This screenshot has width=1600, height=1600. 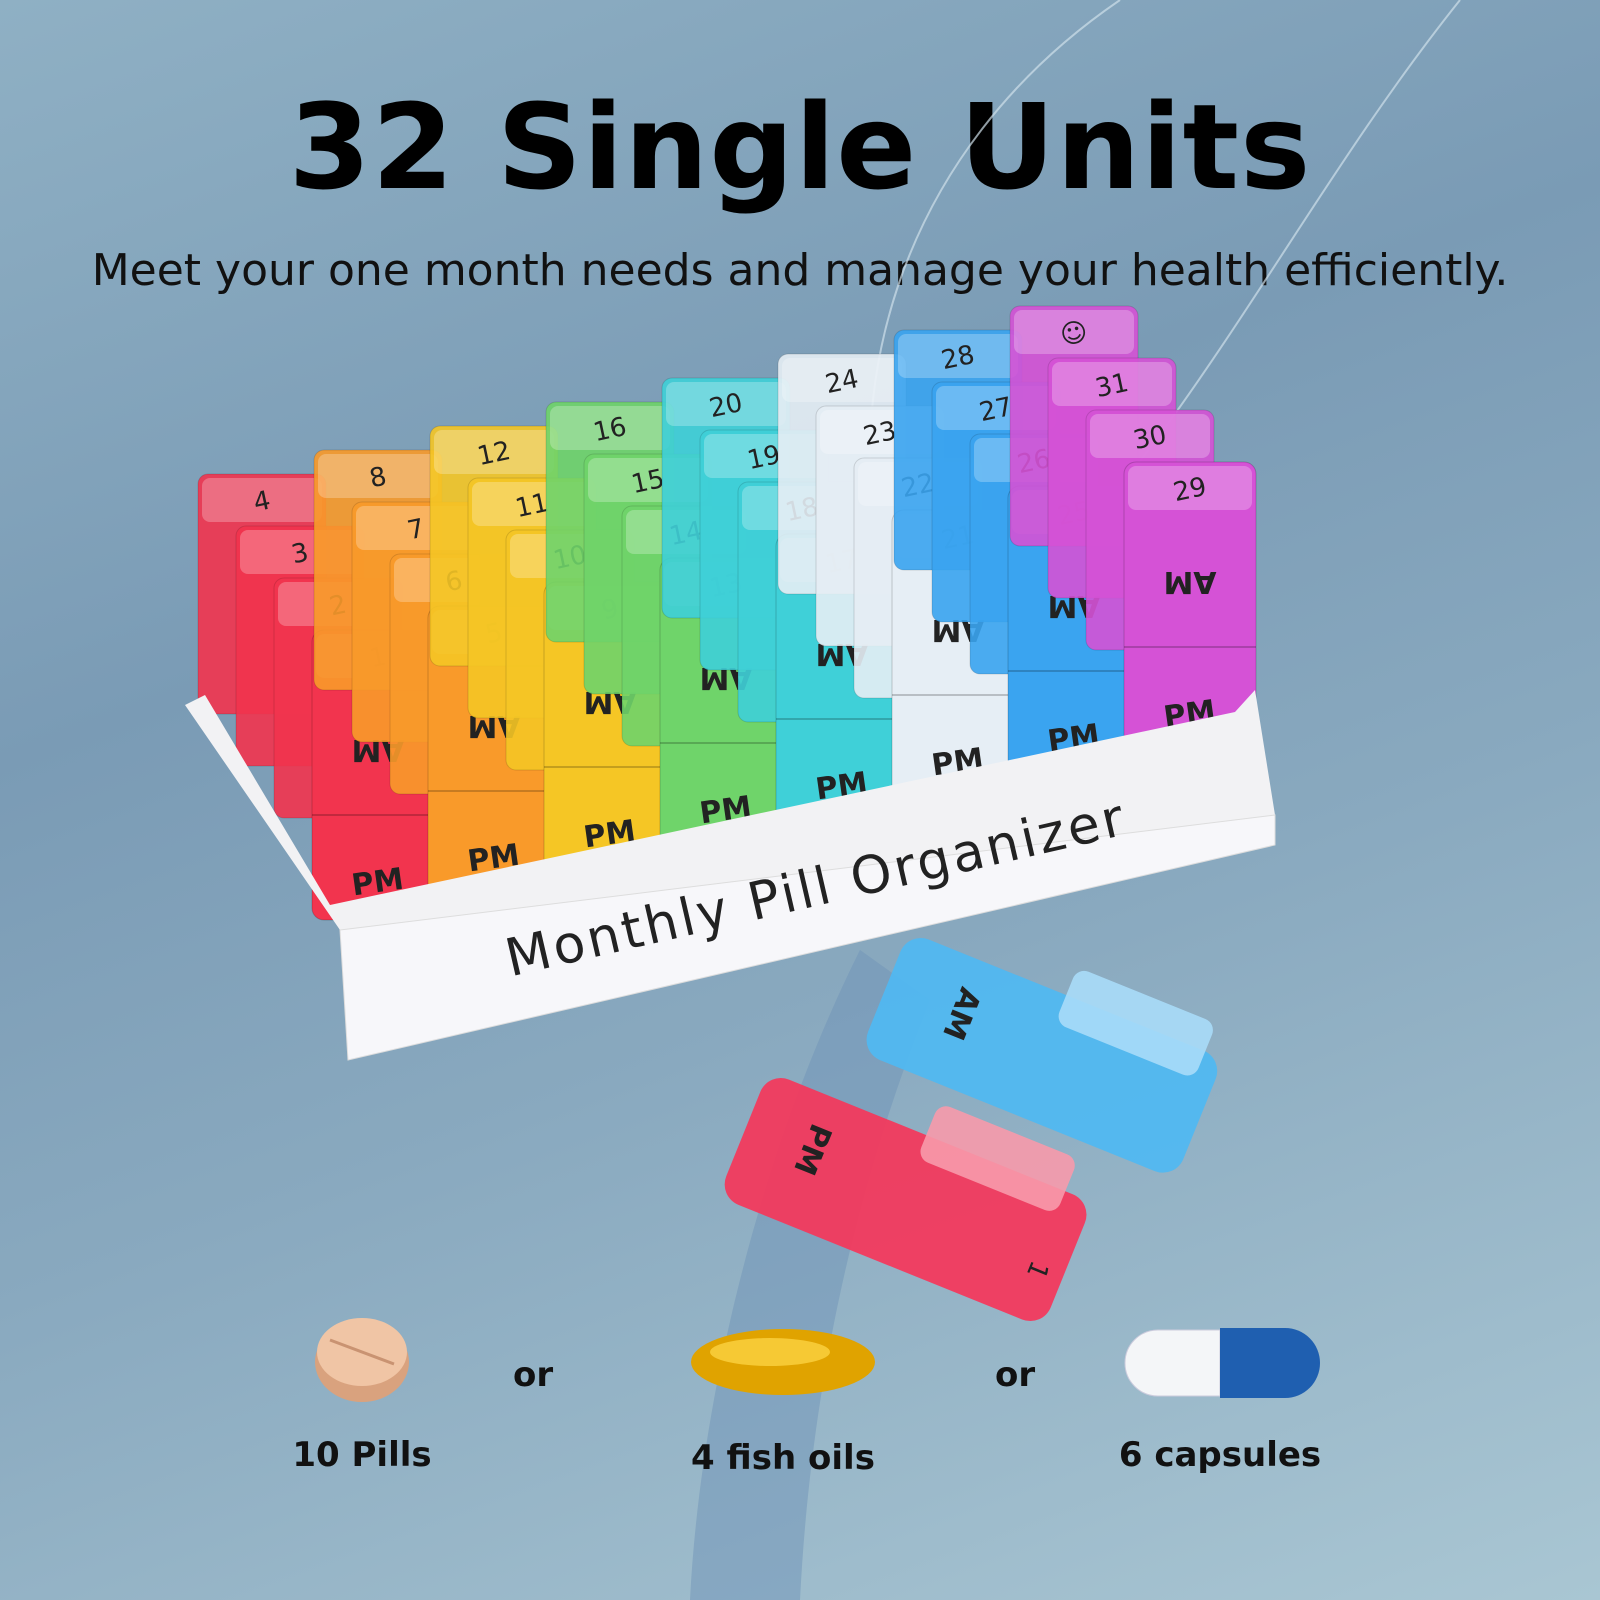 What do you see at coordinates (880, 434) in the screenshot?
I see `day-number: 23` at bounding box center [880, 434].